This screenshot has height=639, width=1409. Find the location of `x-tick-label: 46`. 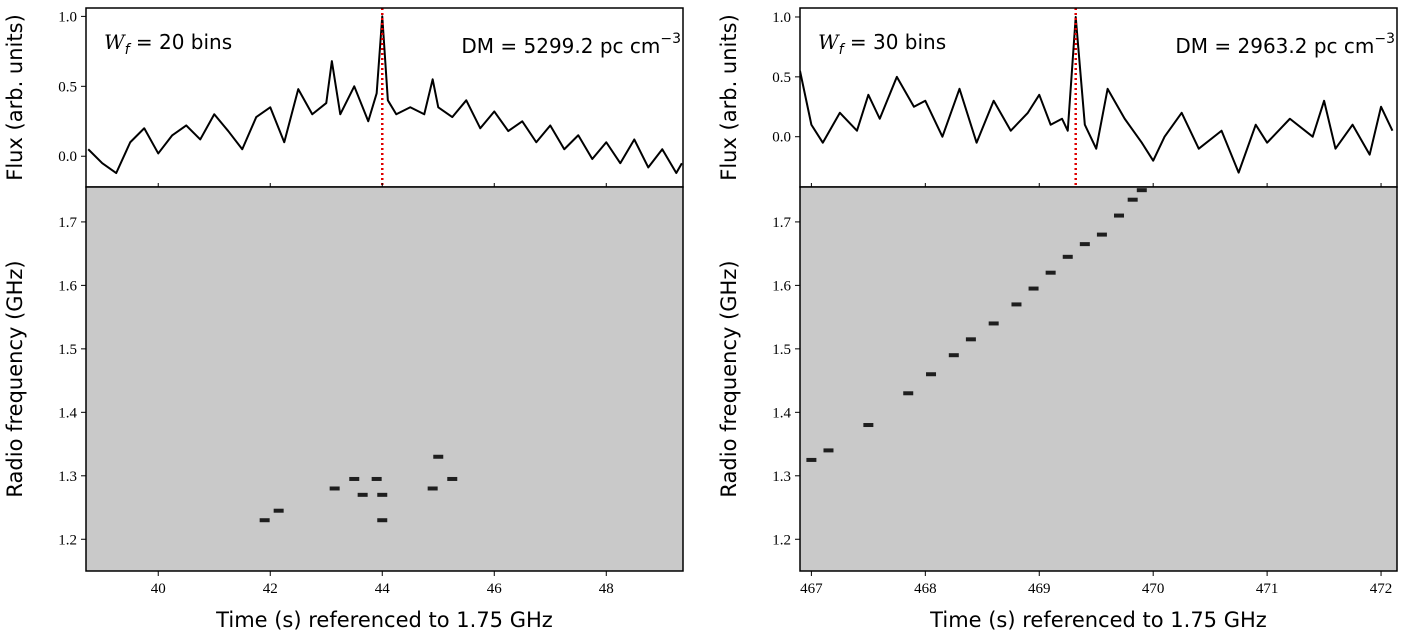

x-tick-label: 46 is located at coordinates (495, 589).